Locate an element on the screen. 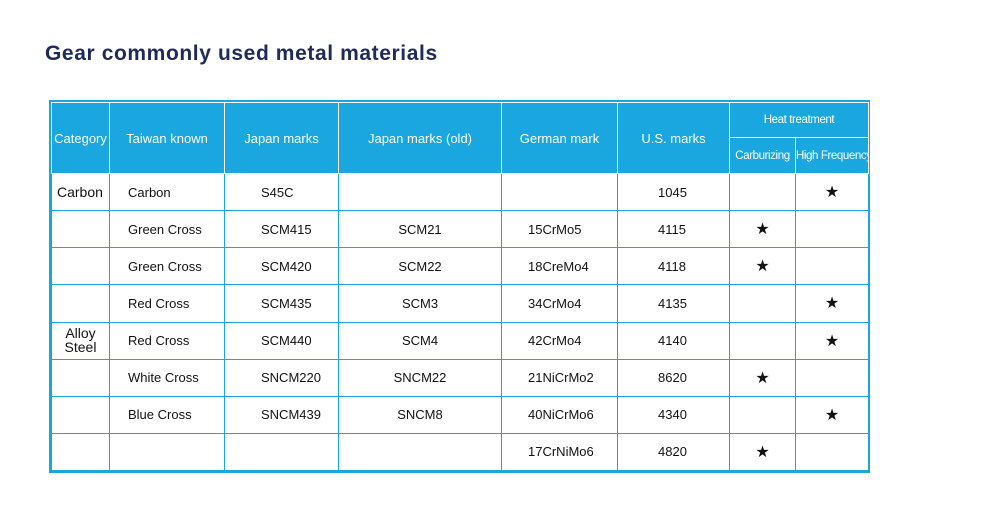  table-row: Blue Cross SNCM439 SNCM8 40NiCrMo6 4340 ★ is located at coordinates (460, 414).